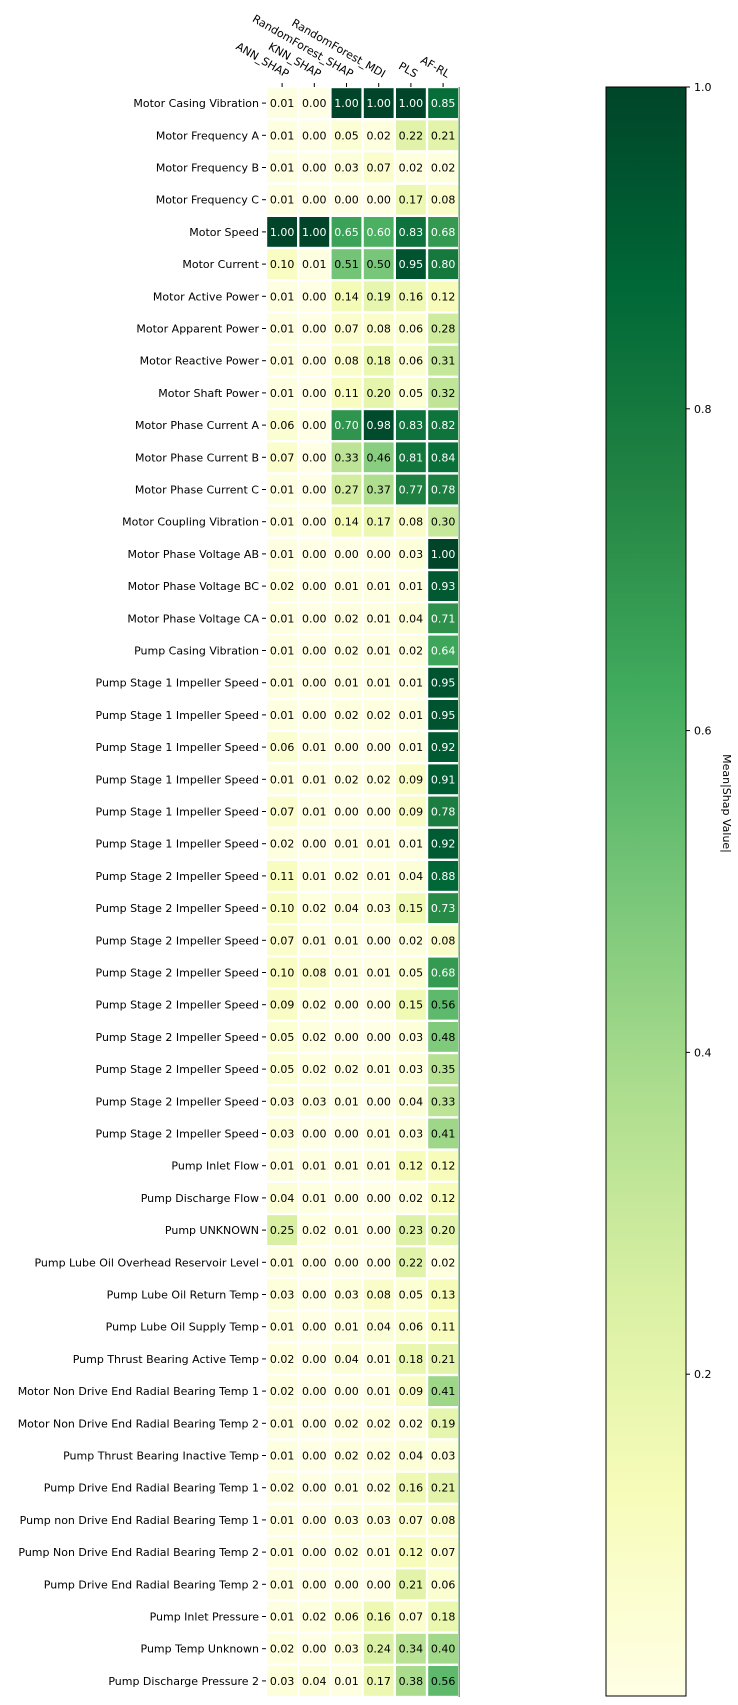  Describe the element at coordinates (646, 891) in the screenshot. I see `colorbar-gradient` at that location.